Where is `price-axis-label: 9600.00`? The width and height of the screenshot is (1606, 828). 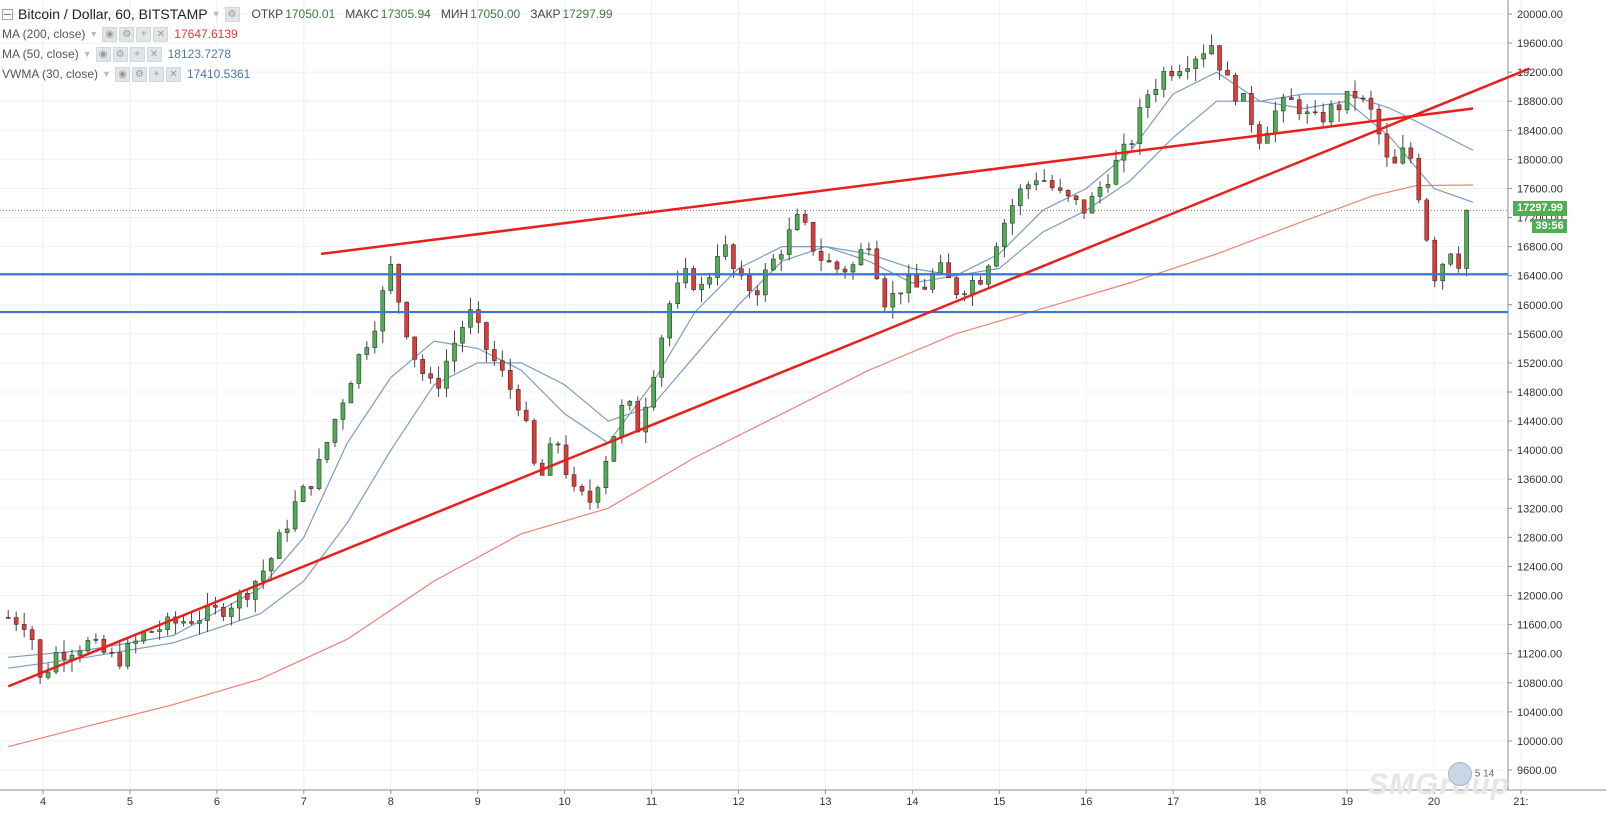 price-axis-label: 9600.00 is located at coordinates (1537, 771).